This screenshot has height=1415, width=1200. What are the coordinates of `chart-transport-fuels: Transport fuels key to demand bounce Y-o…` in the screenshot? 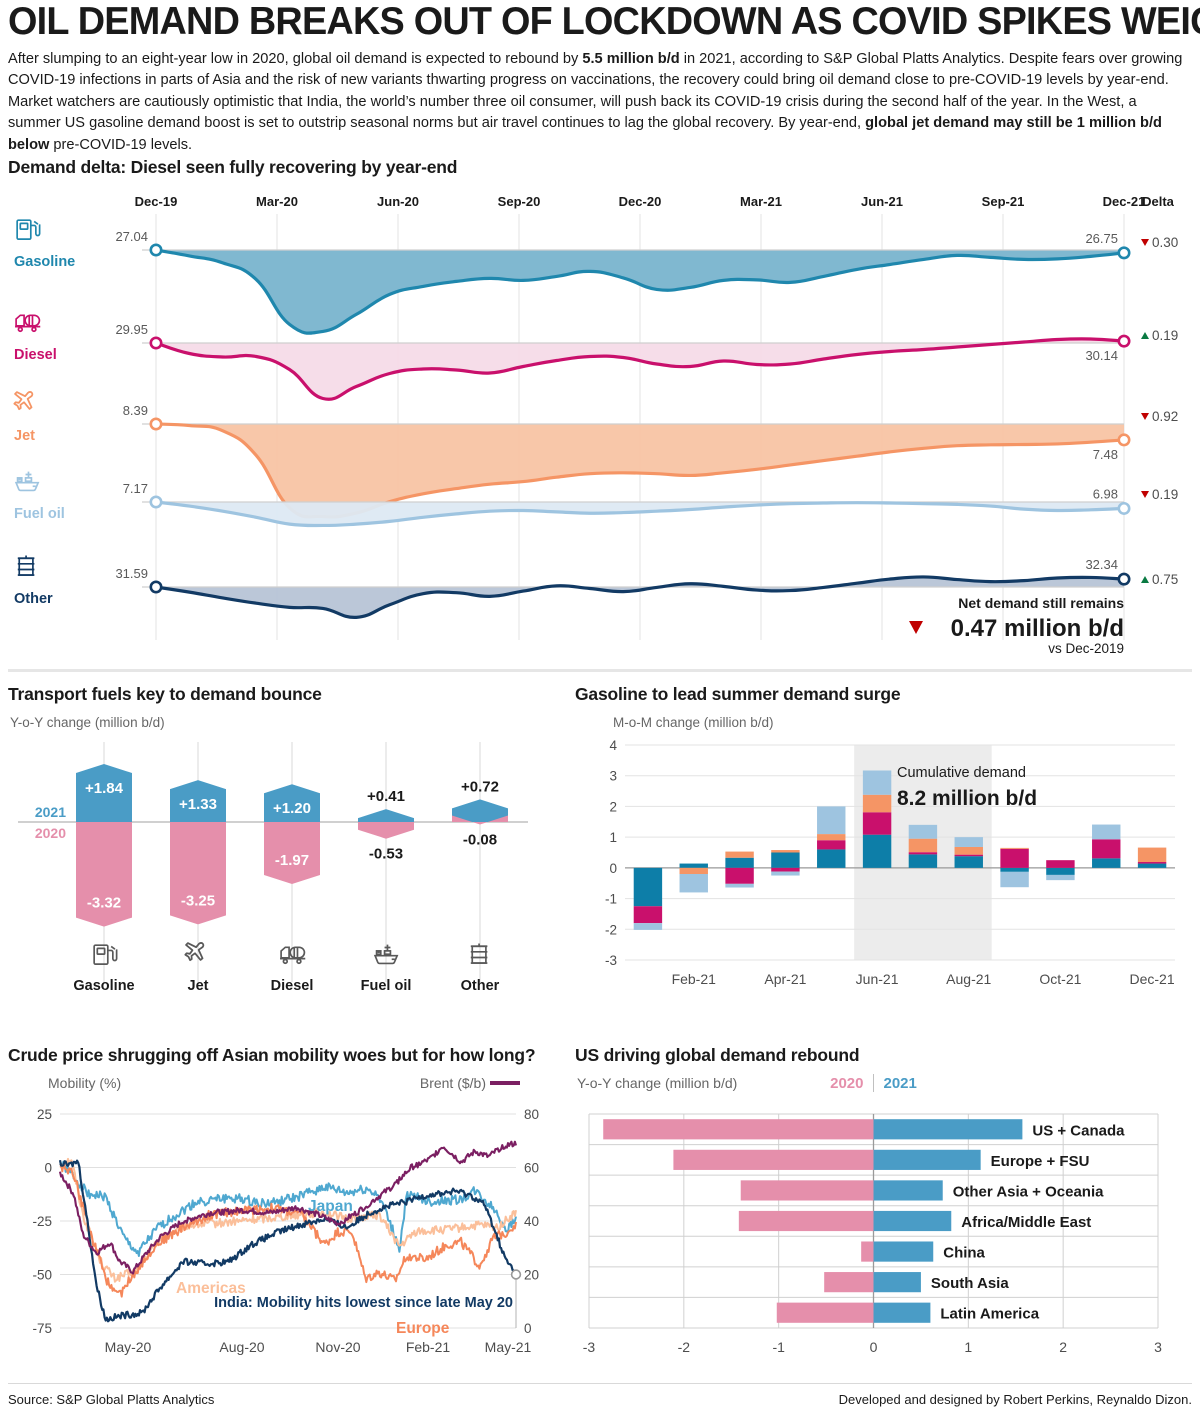 It's located at (288, 849).